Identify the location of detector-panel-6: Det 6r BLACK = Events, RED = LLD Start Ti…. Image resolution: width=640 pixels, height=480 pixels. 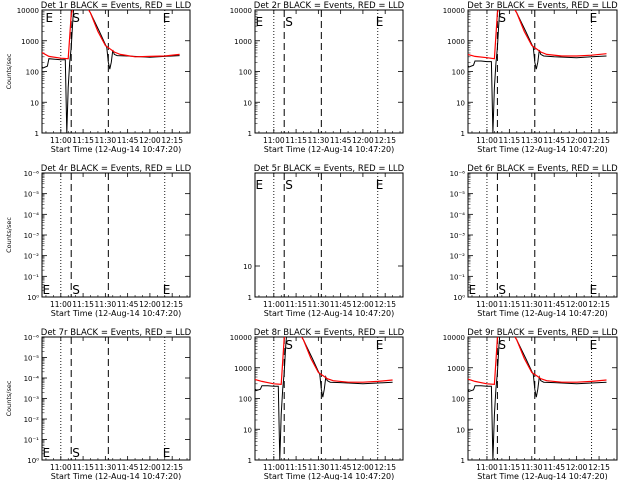
(534, 241).